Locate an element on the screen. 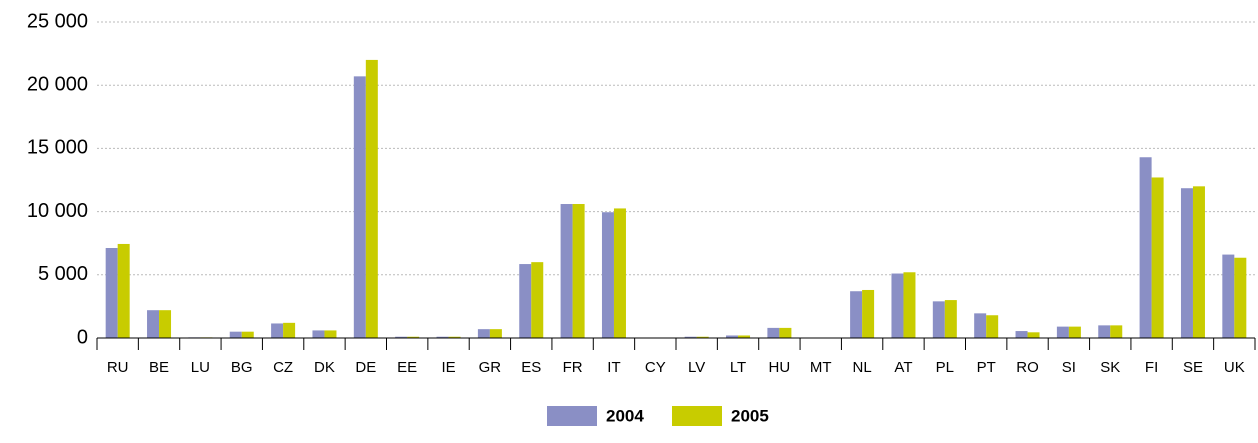 Image resolution: width=1258 pixels, height=443 pixels. x-tick-label: CY is located at coordinates (655, 367).